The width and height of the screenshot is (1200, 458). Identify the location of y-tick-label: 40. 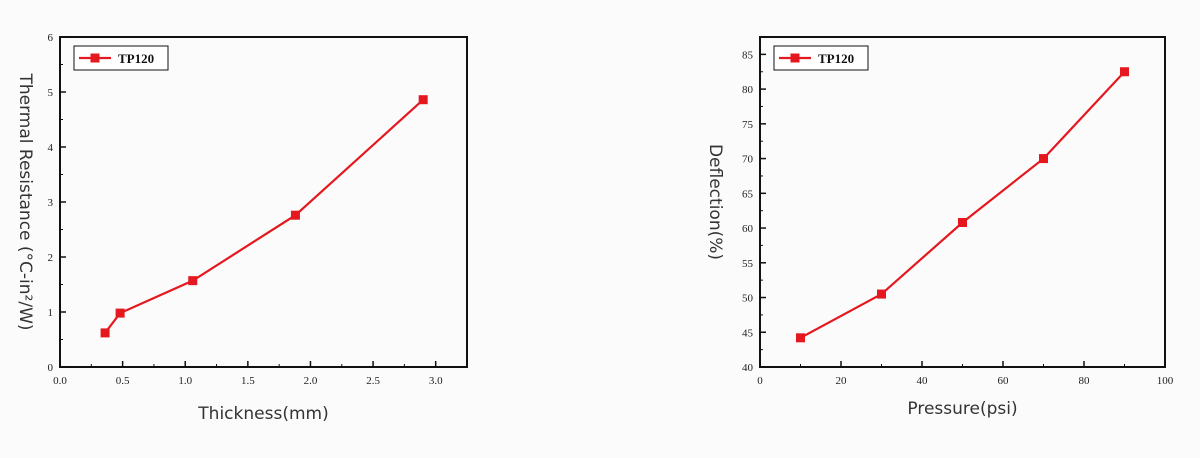
(748, 368).